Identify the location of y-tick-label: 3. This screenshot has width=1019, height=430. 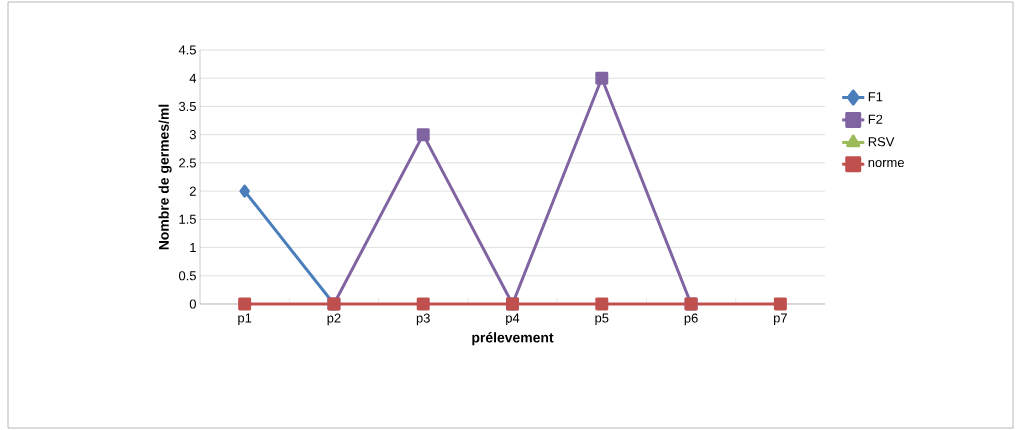
(192, 135).